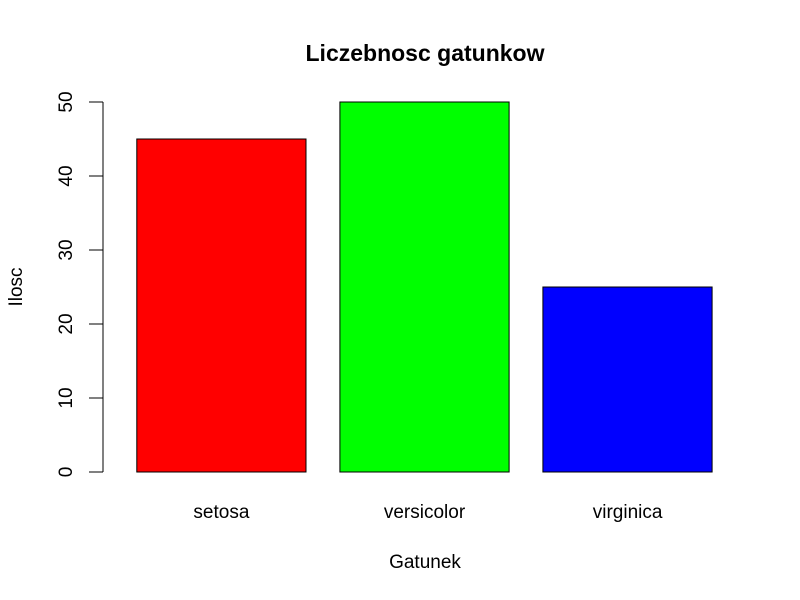 This screenshot has width=800, height=600. I want to click on y-tick-label-0: 0, so click(66, 472).